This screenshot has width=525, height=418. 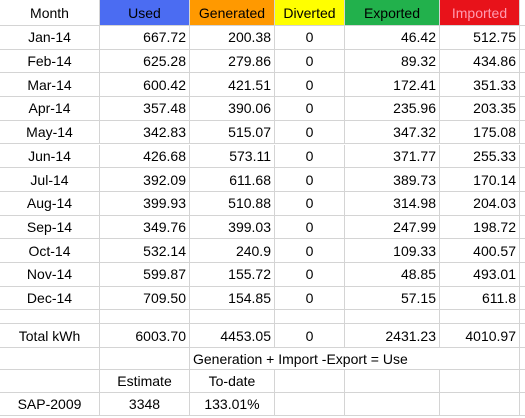 What do you see at coordinates (145, 227) in the screenshot?
I see `data-cell: 349.76` at bounding box center [145, 227].